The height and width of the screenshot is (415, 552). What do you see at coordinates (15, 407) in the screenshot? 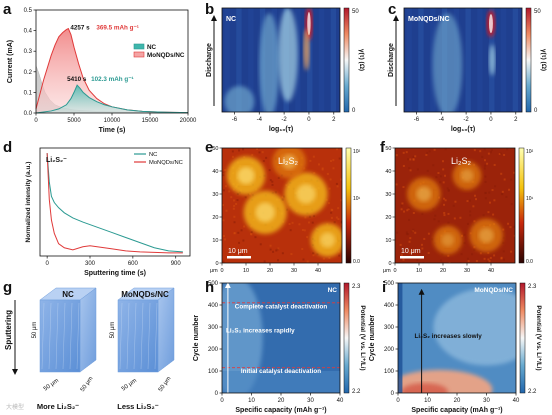
I see `watermark: 大模型` at bounding box center [15, 407].